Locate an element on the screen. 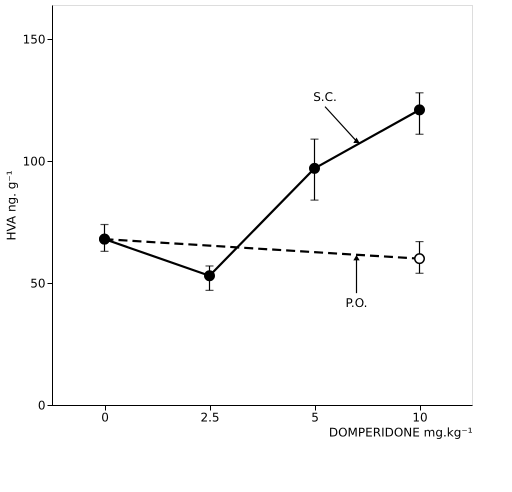 This screenshot has height=492, width=512. x-tick-label: 0 is located at coordinates (105, 417).